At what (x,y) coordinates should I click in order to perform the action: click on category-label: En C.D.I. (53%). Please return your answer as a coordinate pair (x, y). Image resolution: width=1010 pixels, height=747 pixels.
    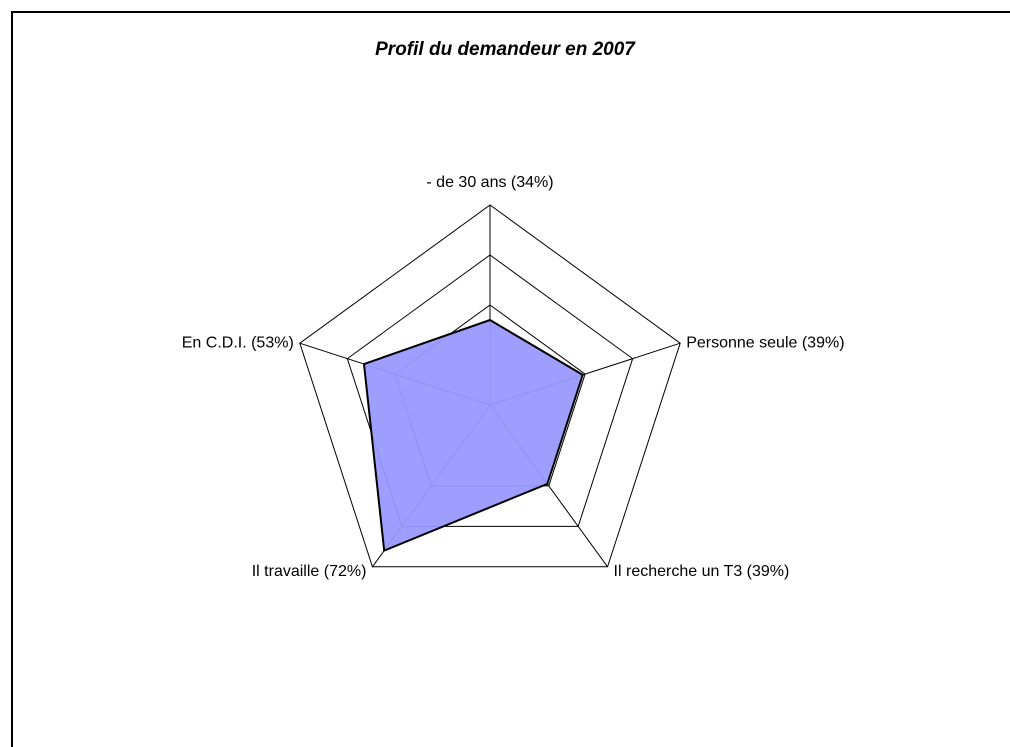
    Looking at the image, I should click on (238, 342).